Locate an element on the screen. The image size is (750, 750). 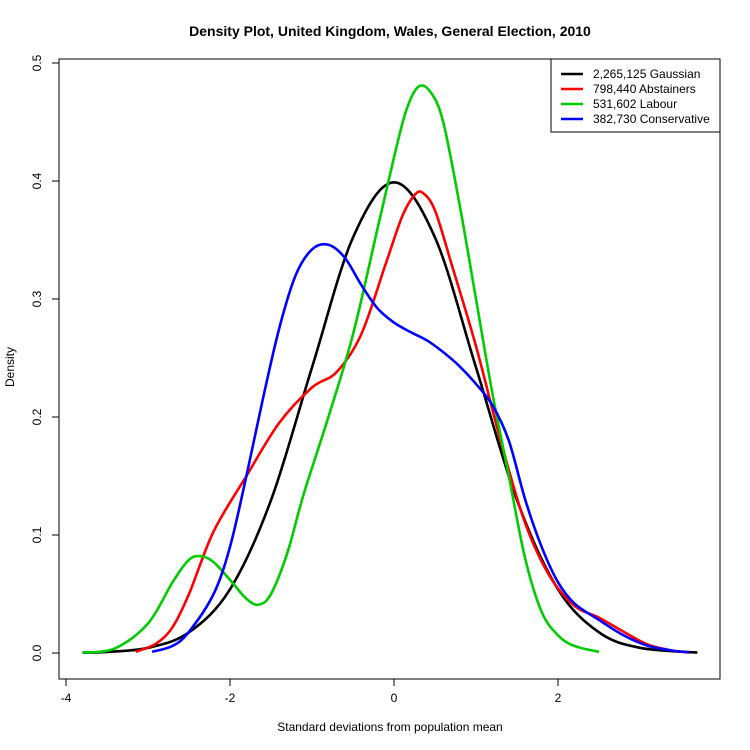
legend-entry: 798,440 Abstainers is located at coordinates (644, 89).